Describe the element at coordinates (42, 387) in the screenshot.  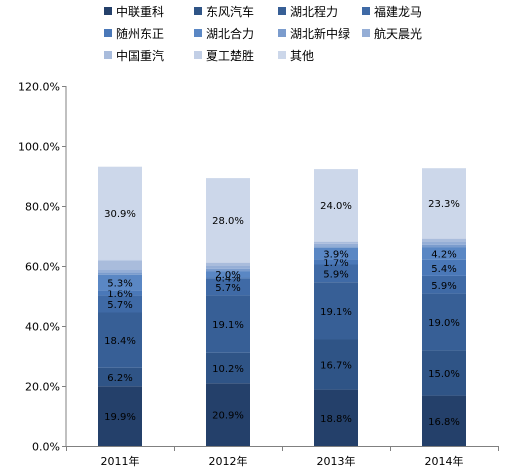
I see `y-tick-label: 20.0%` at that location.